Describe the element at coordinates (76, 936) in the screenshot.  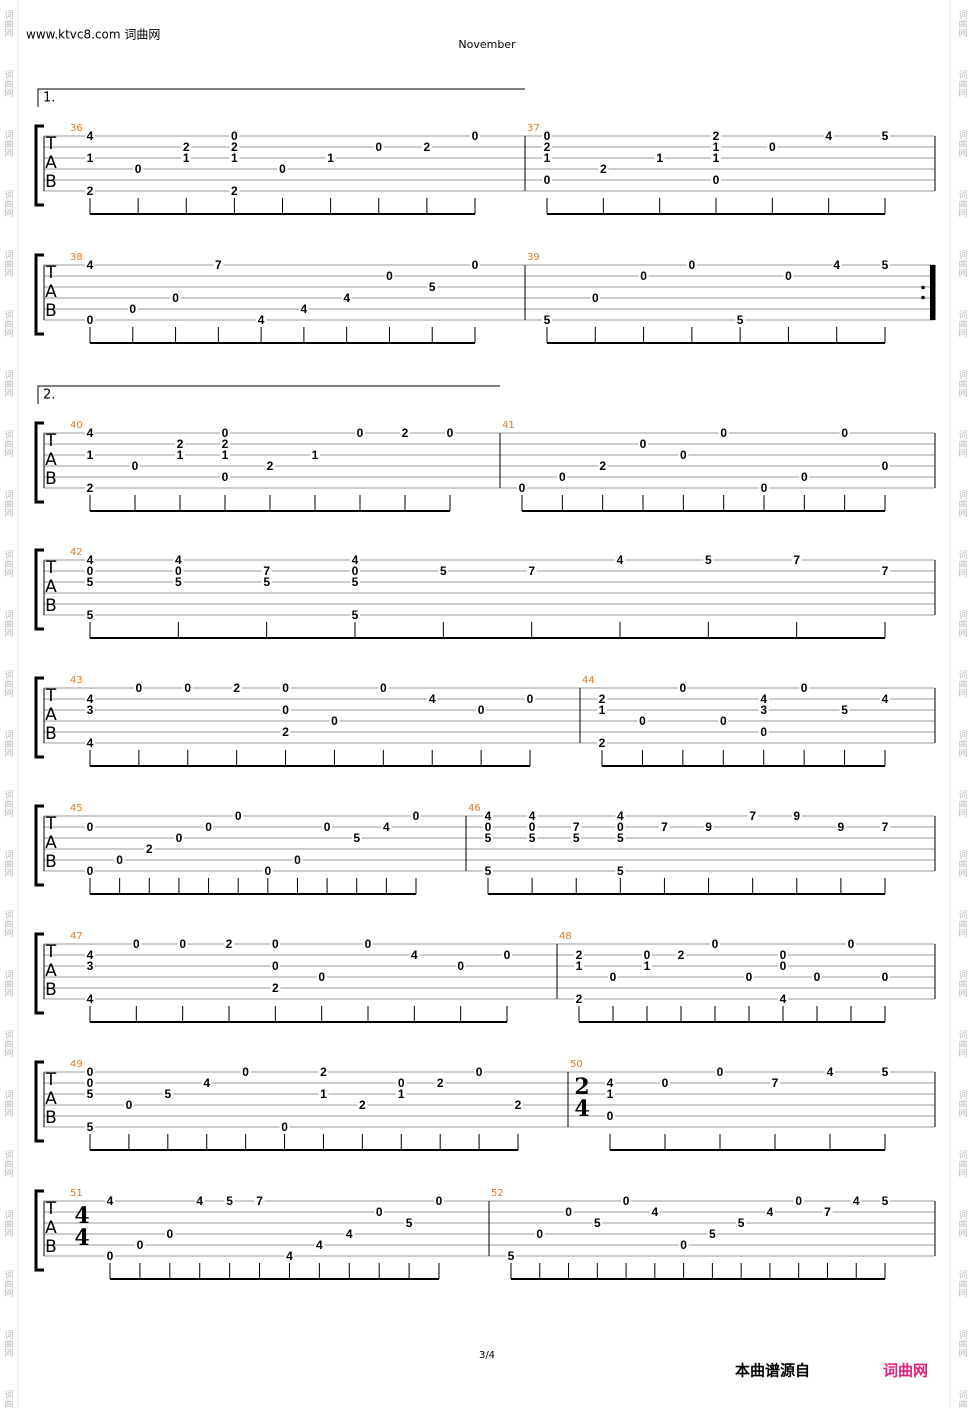
I see `measure-number: 47` at that location.